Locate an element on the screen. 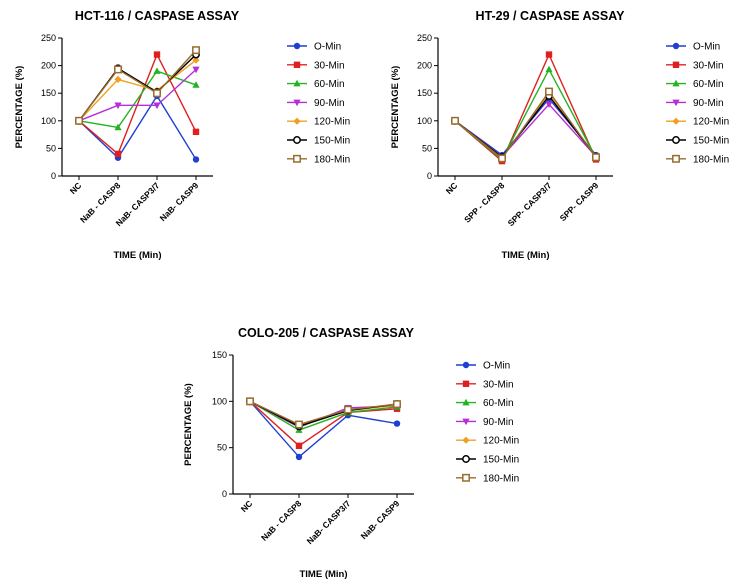  series-90-min is located at coordinates (137, 95).